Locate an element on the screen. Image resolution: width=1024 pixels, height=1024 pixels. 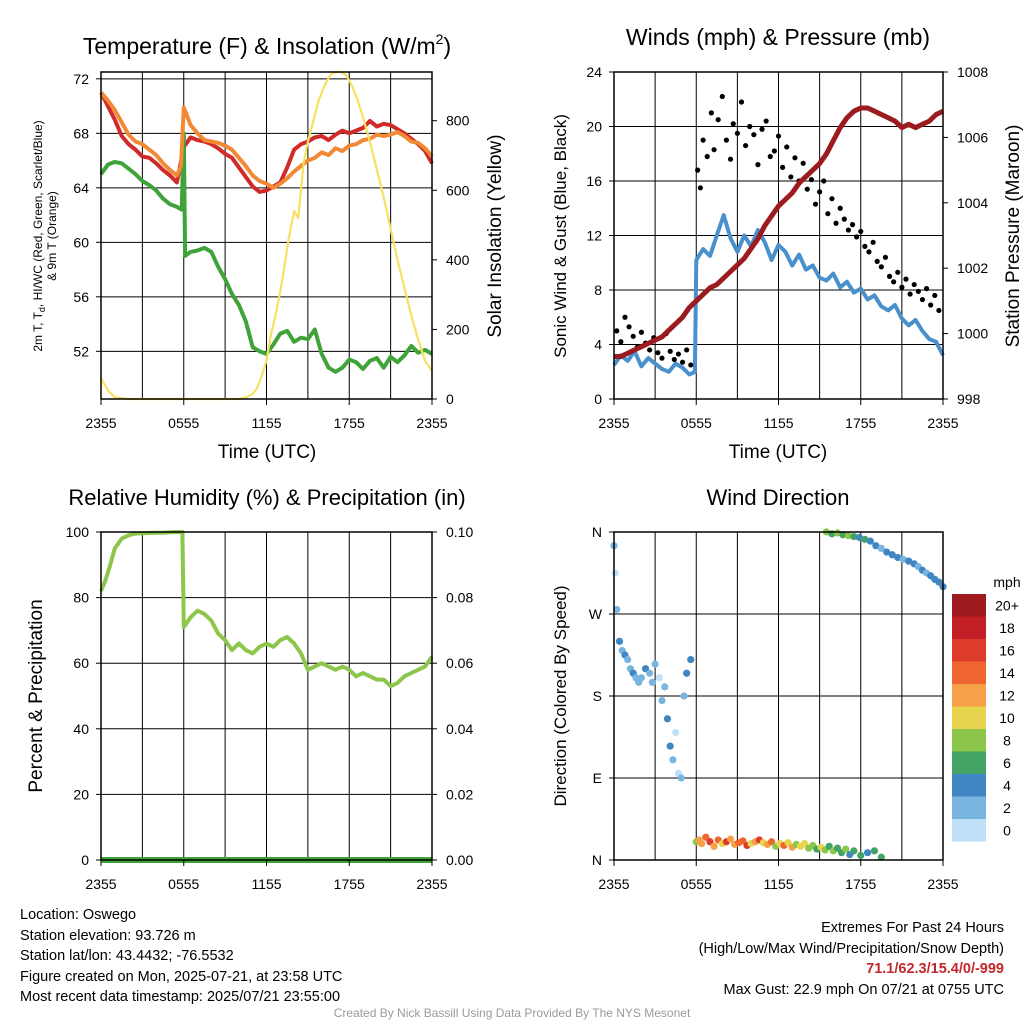
y-tick-label: 72 is located at coordinates (81, 79).